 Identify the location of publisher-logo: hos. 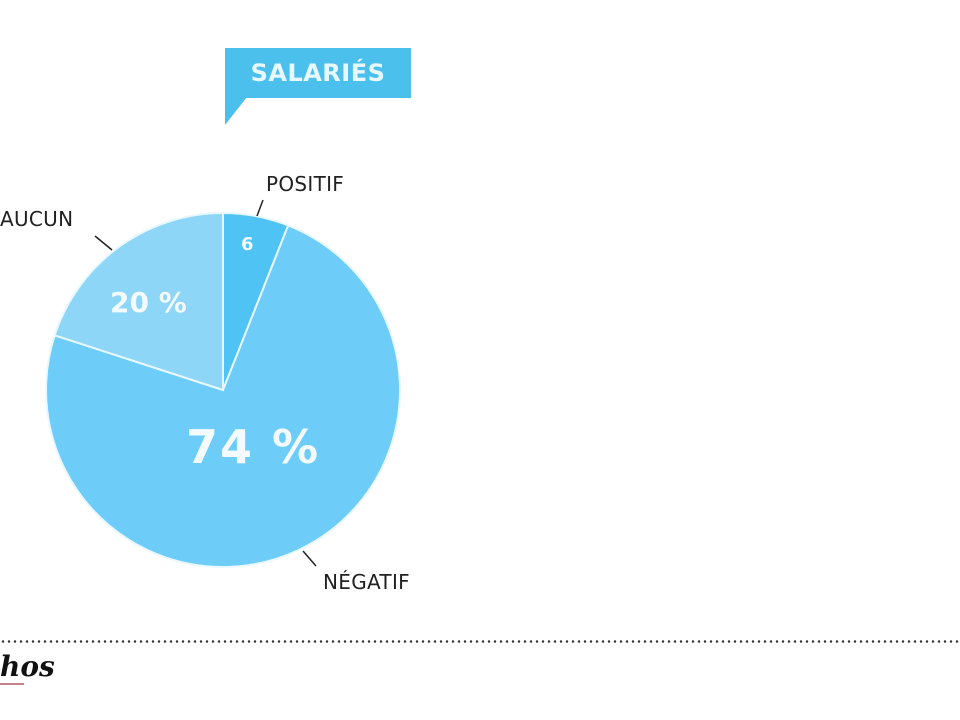
(27, 666).